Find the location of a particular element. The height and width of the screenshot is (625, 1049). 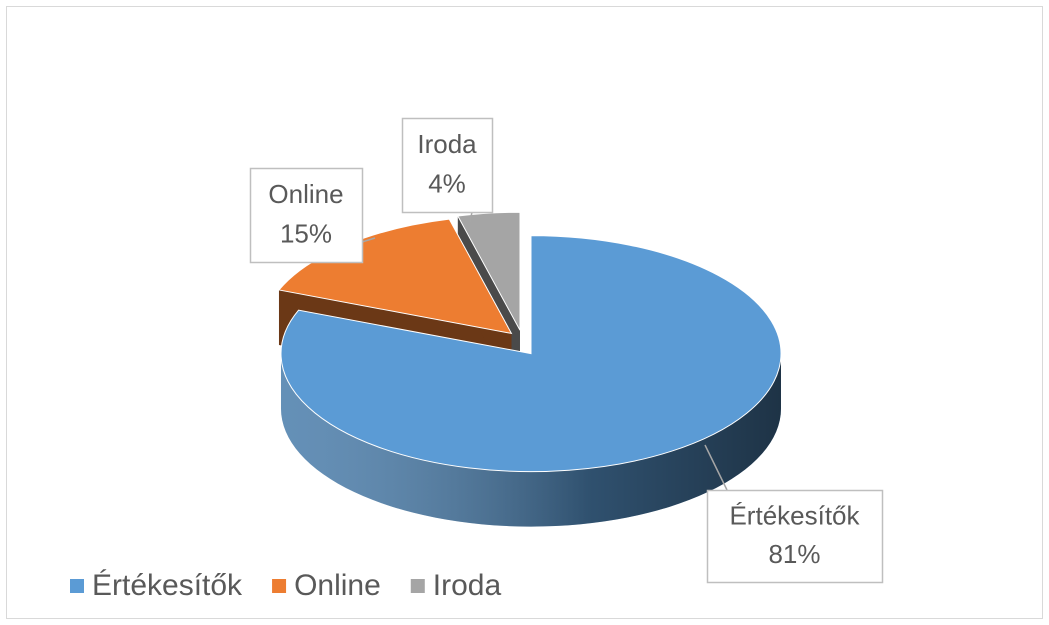

slice is located at coordinates (489, 271).